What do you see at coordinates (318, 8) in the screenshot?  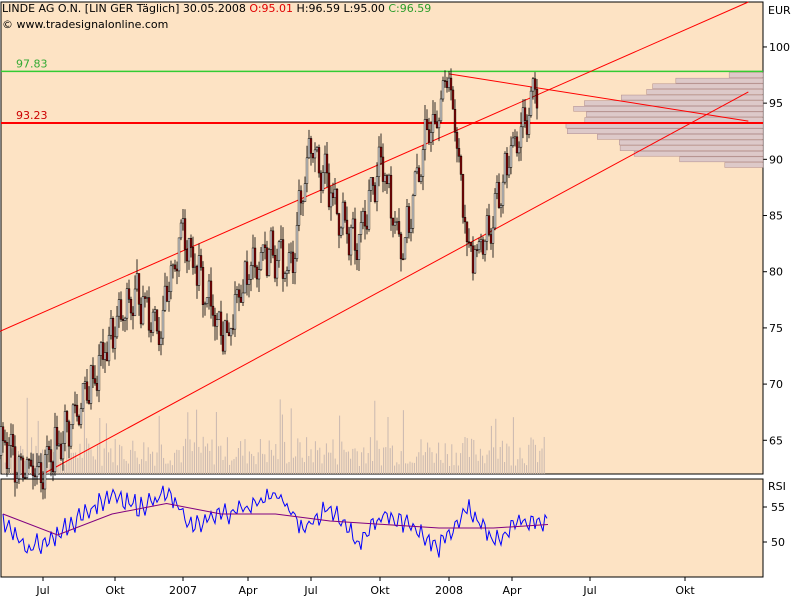 I see `high-value: H:96.59` at bounding box center [318, 8].